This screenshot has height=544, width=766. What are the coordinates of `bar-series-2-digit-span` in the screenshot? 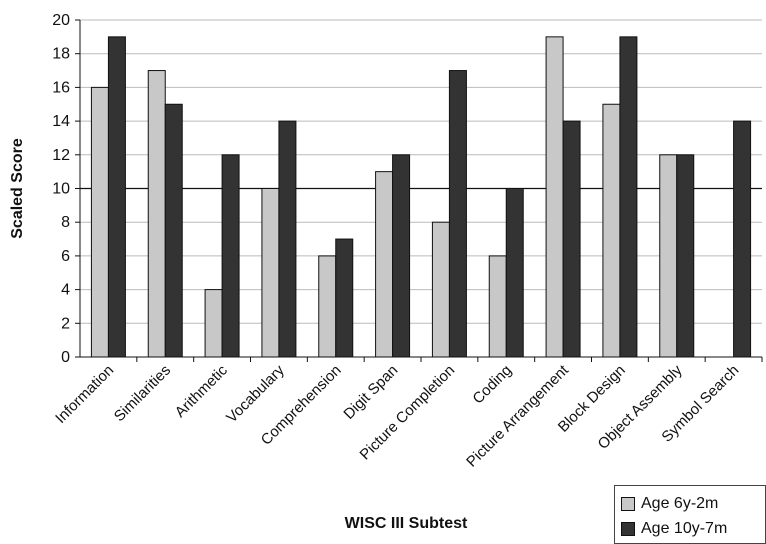 It's located at (401, 256).